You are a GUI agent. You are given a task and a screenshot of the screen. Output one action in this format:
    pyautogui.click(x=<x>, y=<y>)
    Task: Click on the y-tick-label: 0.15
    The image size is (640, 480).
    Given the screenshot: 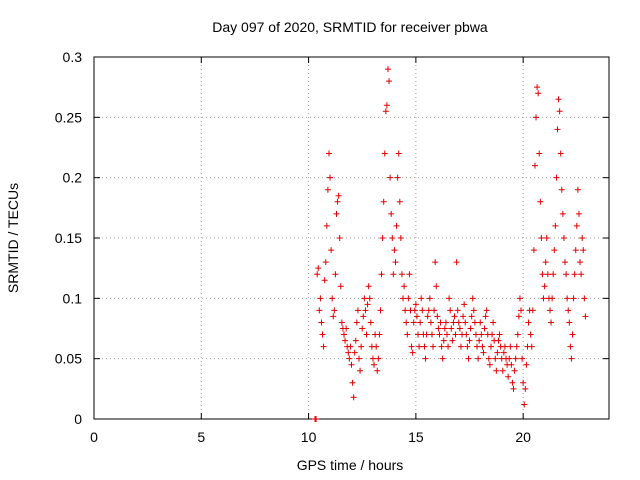 What is the action you would take?
    pyautogui.click(x=68, y=238)
    